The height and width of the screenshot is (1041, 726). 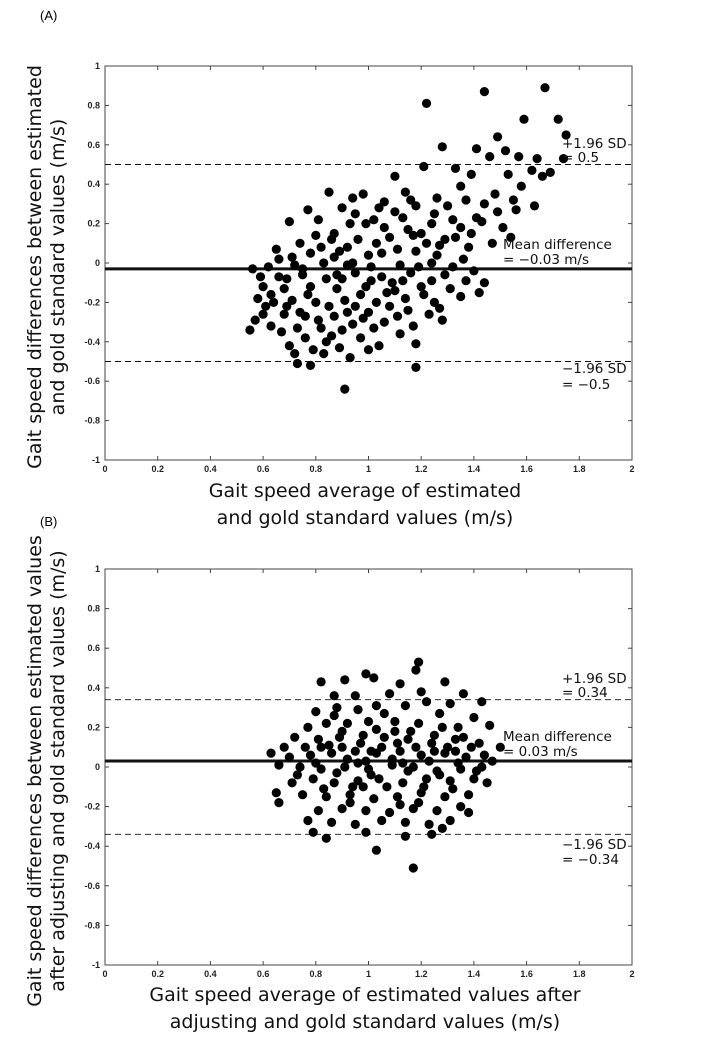 What do you see at coordinates (316, 469) in the screenshot?
I see `x-tick-label: 0.8` at bounding box center [316, 469].